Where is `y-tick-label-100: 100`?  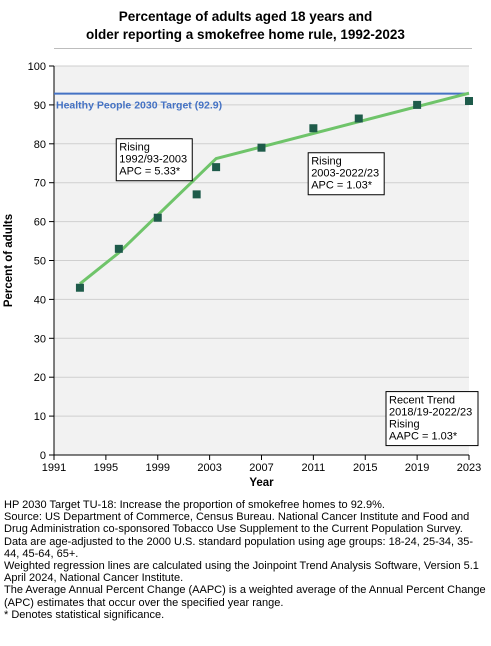 y-tick-label-100: 100 is located at coordinates (37, 67).